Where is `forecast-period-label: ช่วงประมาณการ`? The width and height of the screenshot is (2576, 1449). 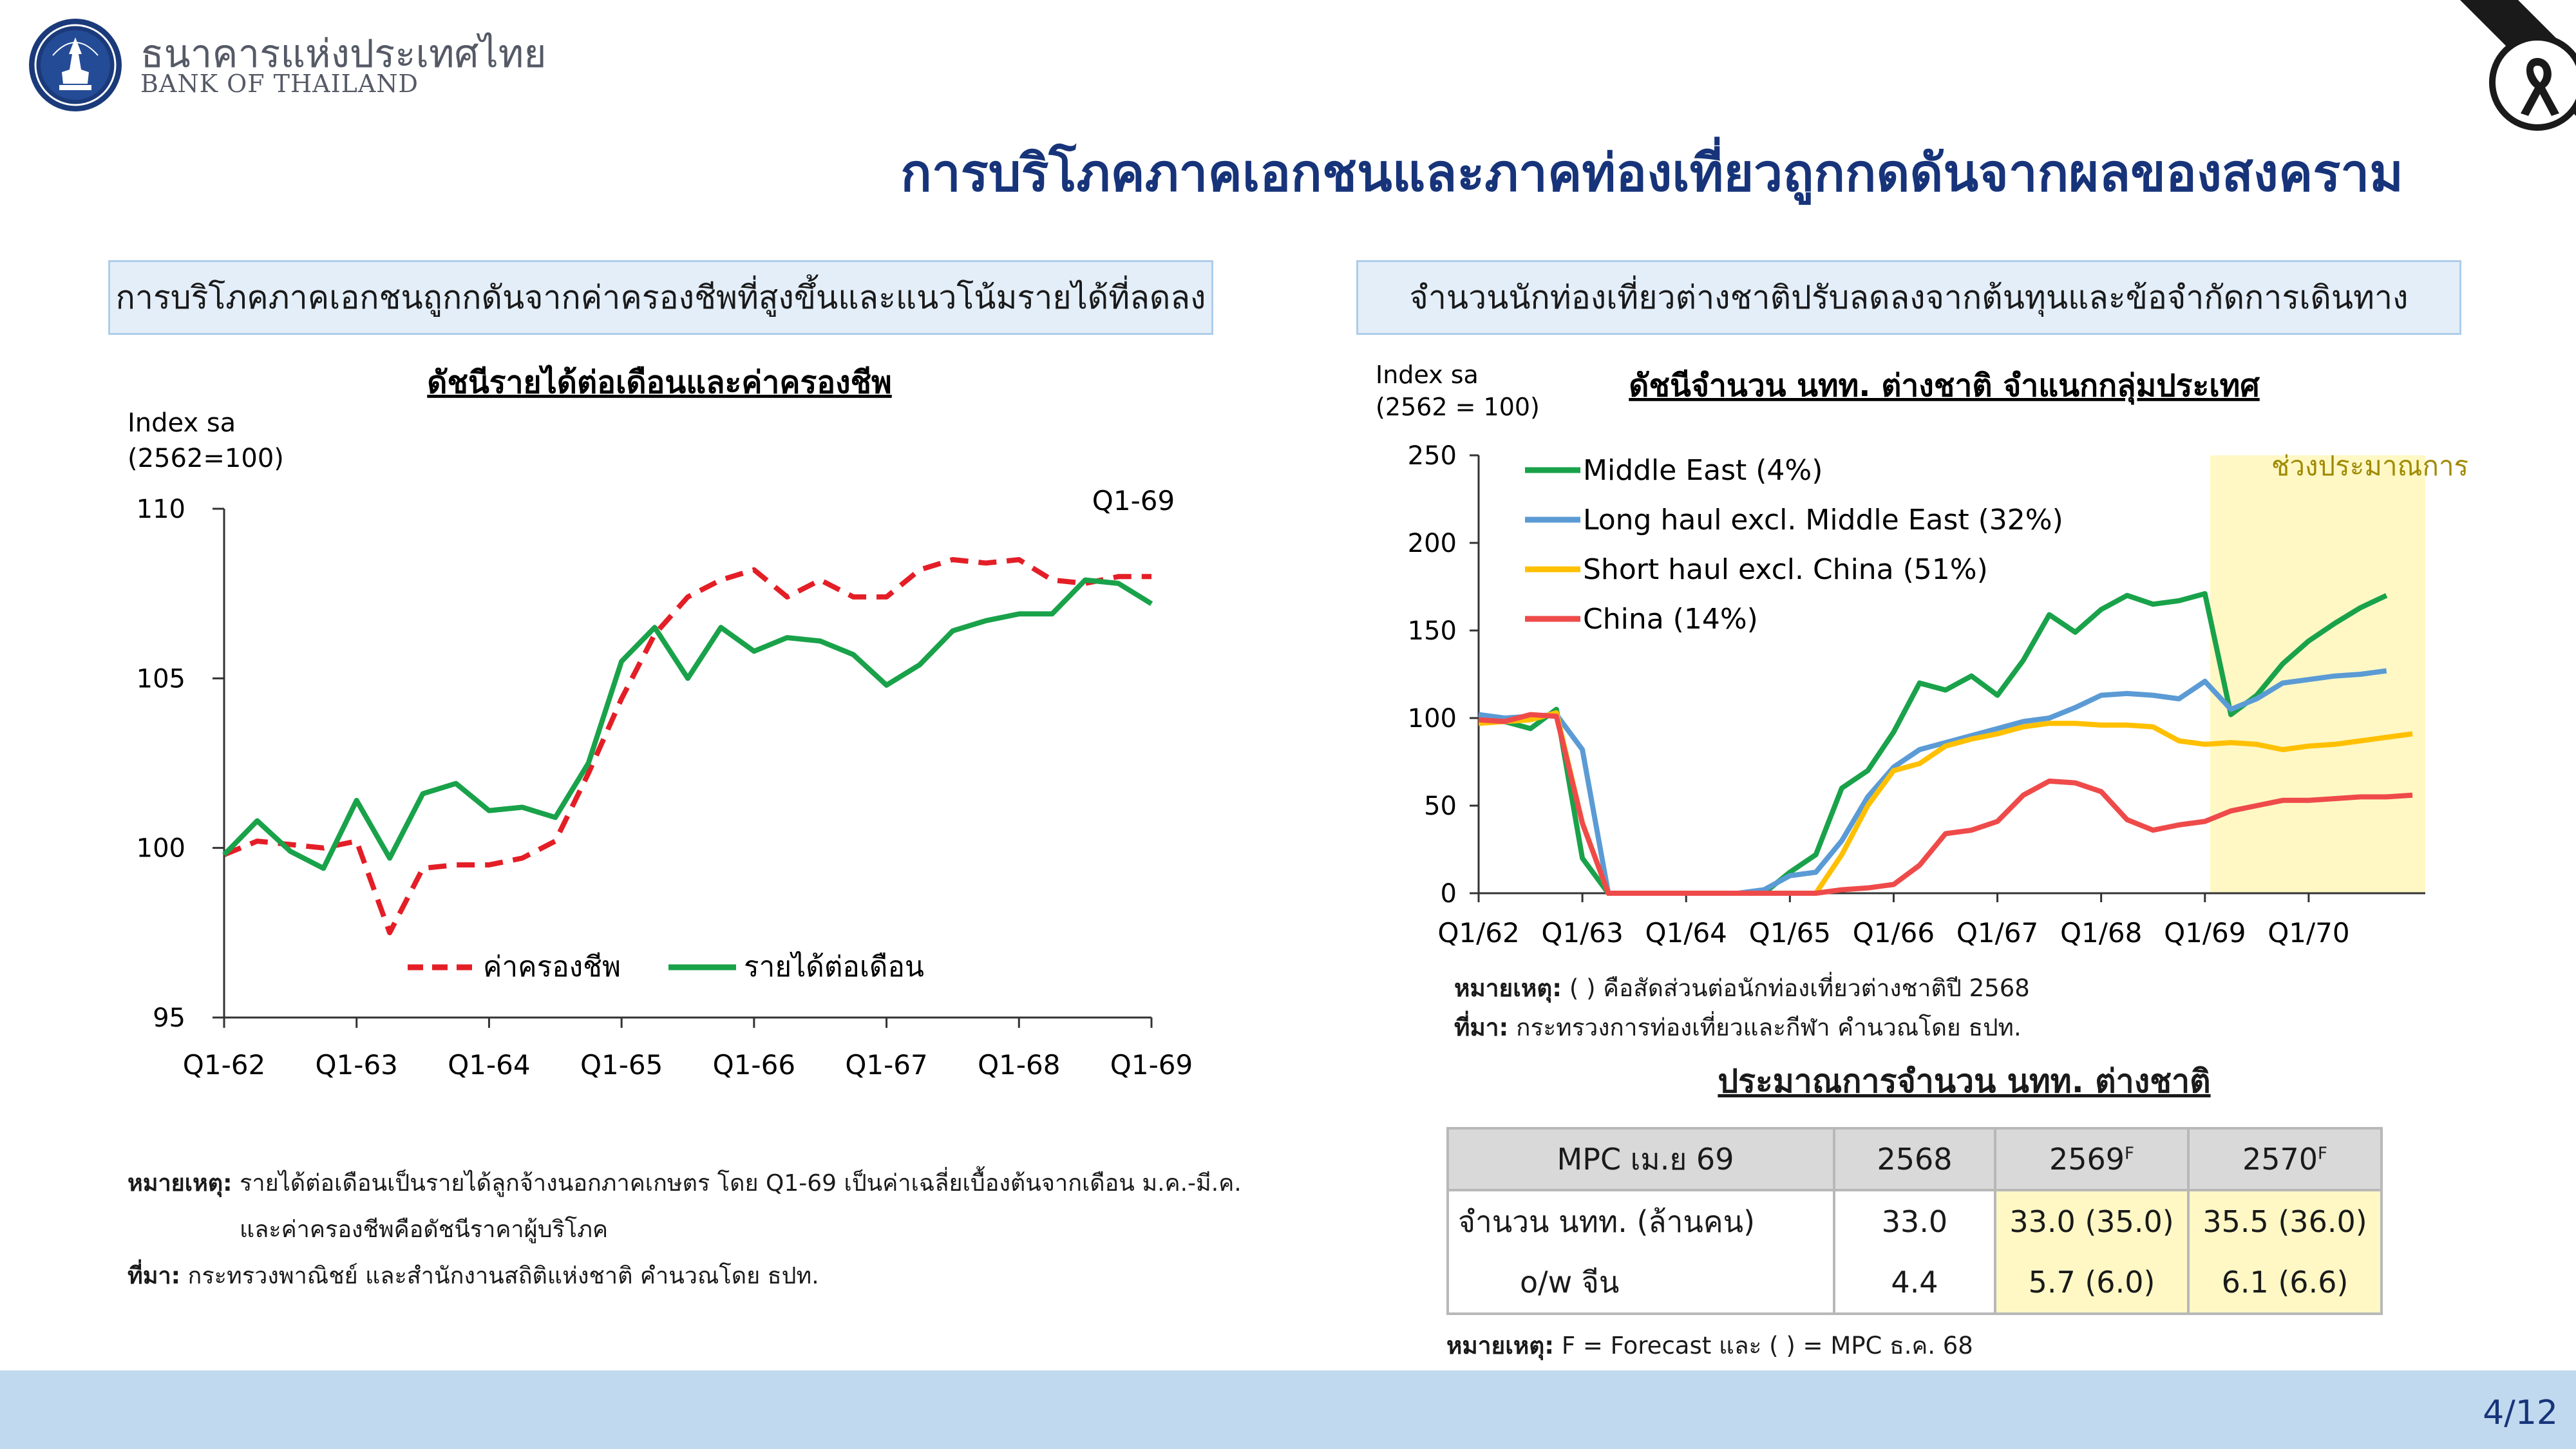 forecast-period-label: ช่วงประมาณการ is located at coordinates (2369, 466).